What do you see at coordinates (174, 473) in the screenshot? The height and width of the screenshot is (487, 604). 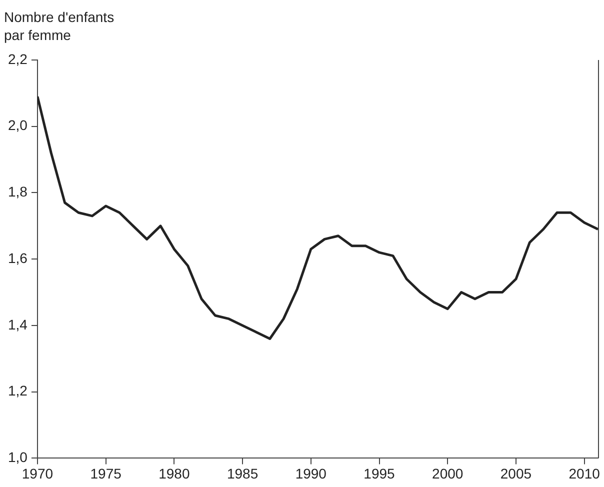 I see `x-tick-label: 1980` at bounding box center [174, 473].